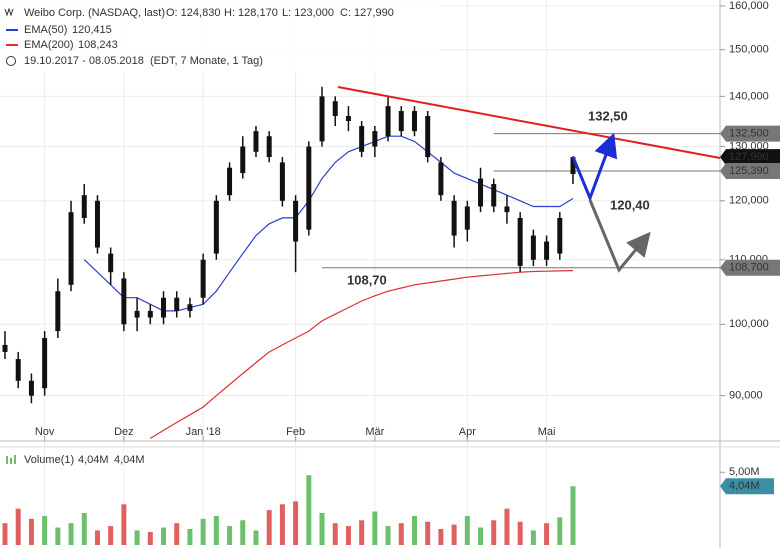 The height and width of the screenshot is (548, 780). What do you see at coordinates (749, 171) in the screenshot?
I see `price-marker-label: 125,390` at bounding box center [749, 171].